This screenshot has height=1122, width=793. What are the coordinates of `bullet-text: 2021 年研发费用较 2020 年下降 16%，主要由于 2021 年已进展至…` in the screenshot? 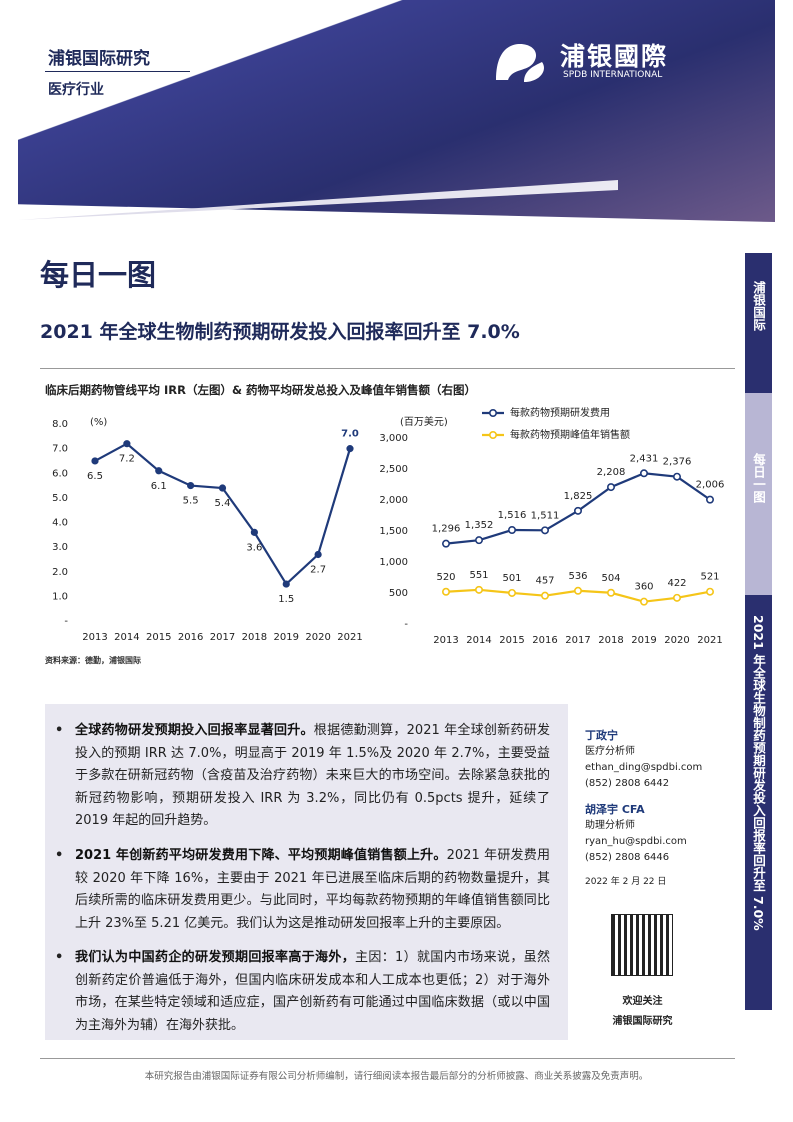 It's located at (312, 889).